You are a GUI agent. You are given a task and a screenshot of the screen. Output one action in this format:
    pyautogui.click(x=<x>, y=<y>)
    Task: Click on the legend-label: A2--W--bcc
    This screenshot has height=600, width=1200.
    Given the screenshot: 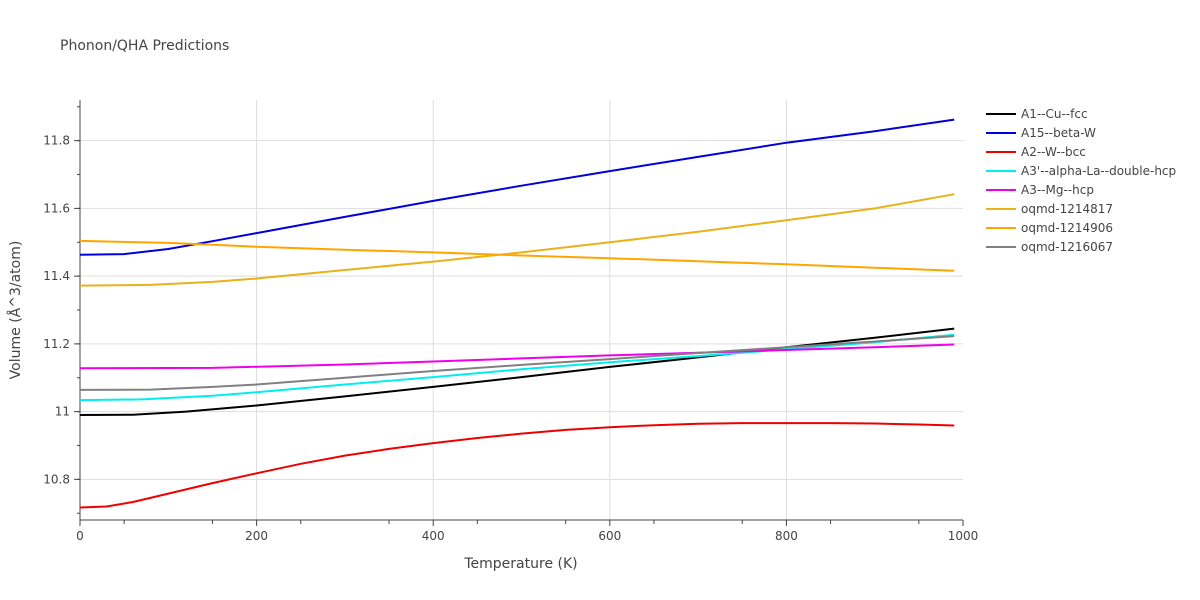 What is the action you would take?
    pyautogui.click(x=1053, y=152)
    